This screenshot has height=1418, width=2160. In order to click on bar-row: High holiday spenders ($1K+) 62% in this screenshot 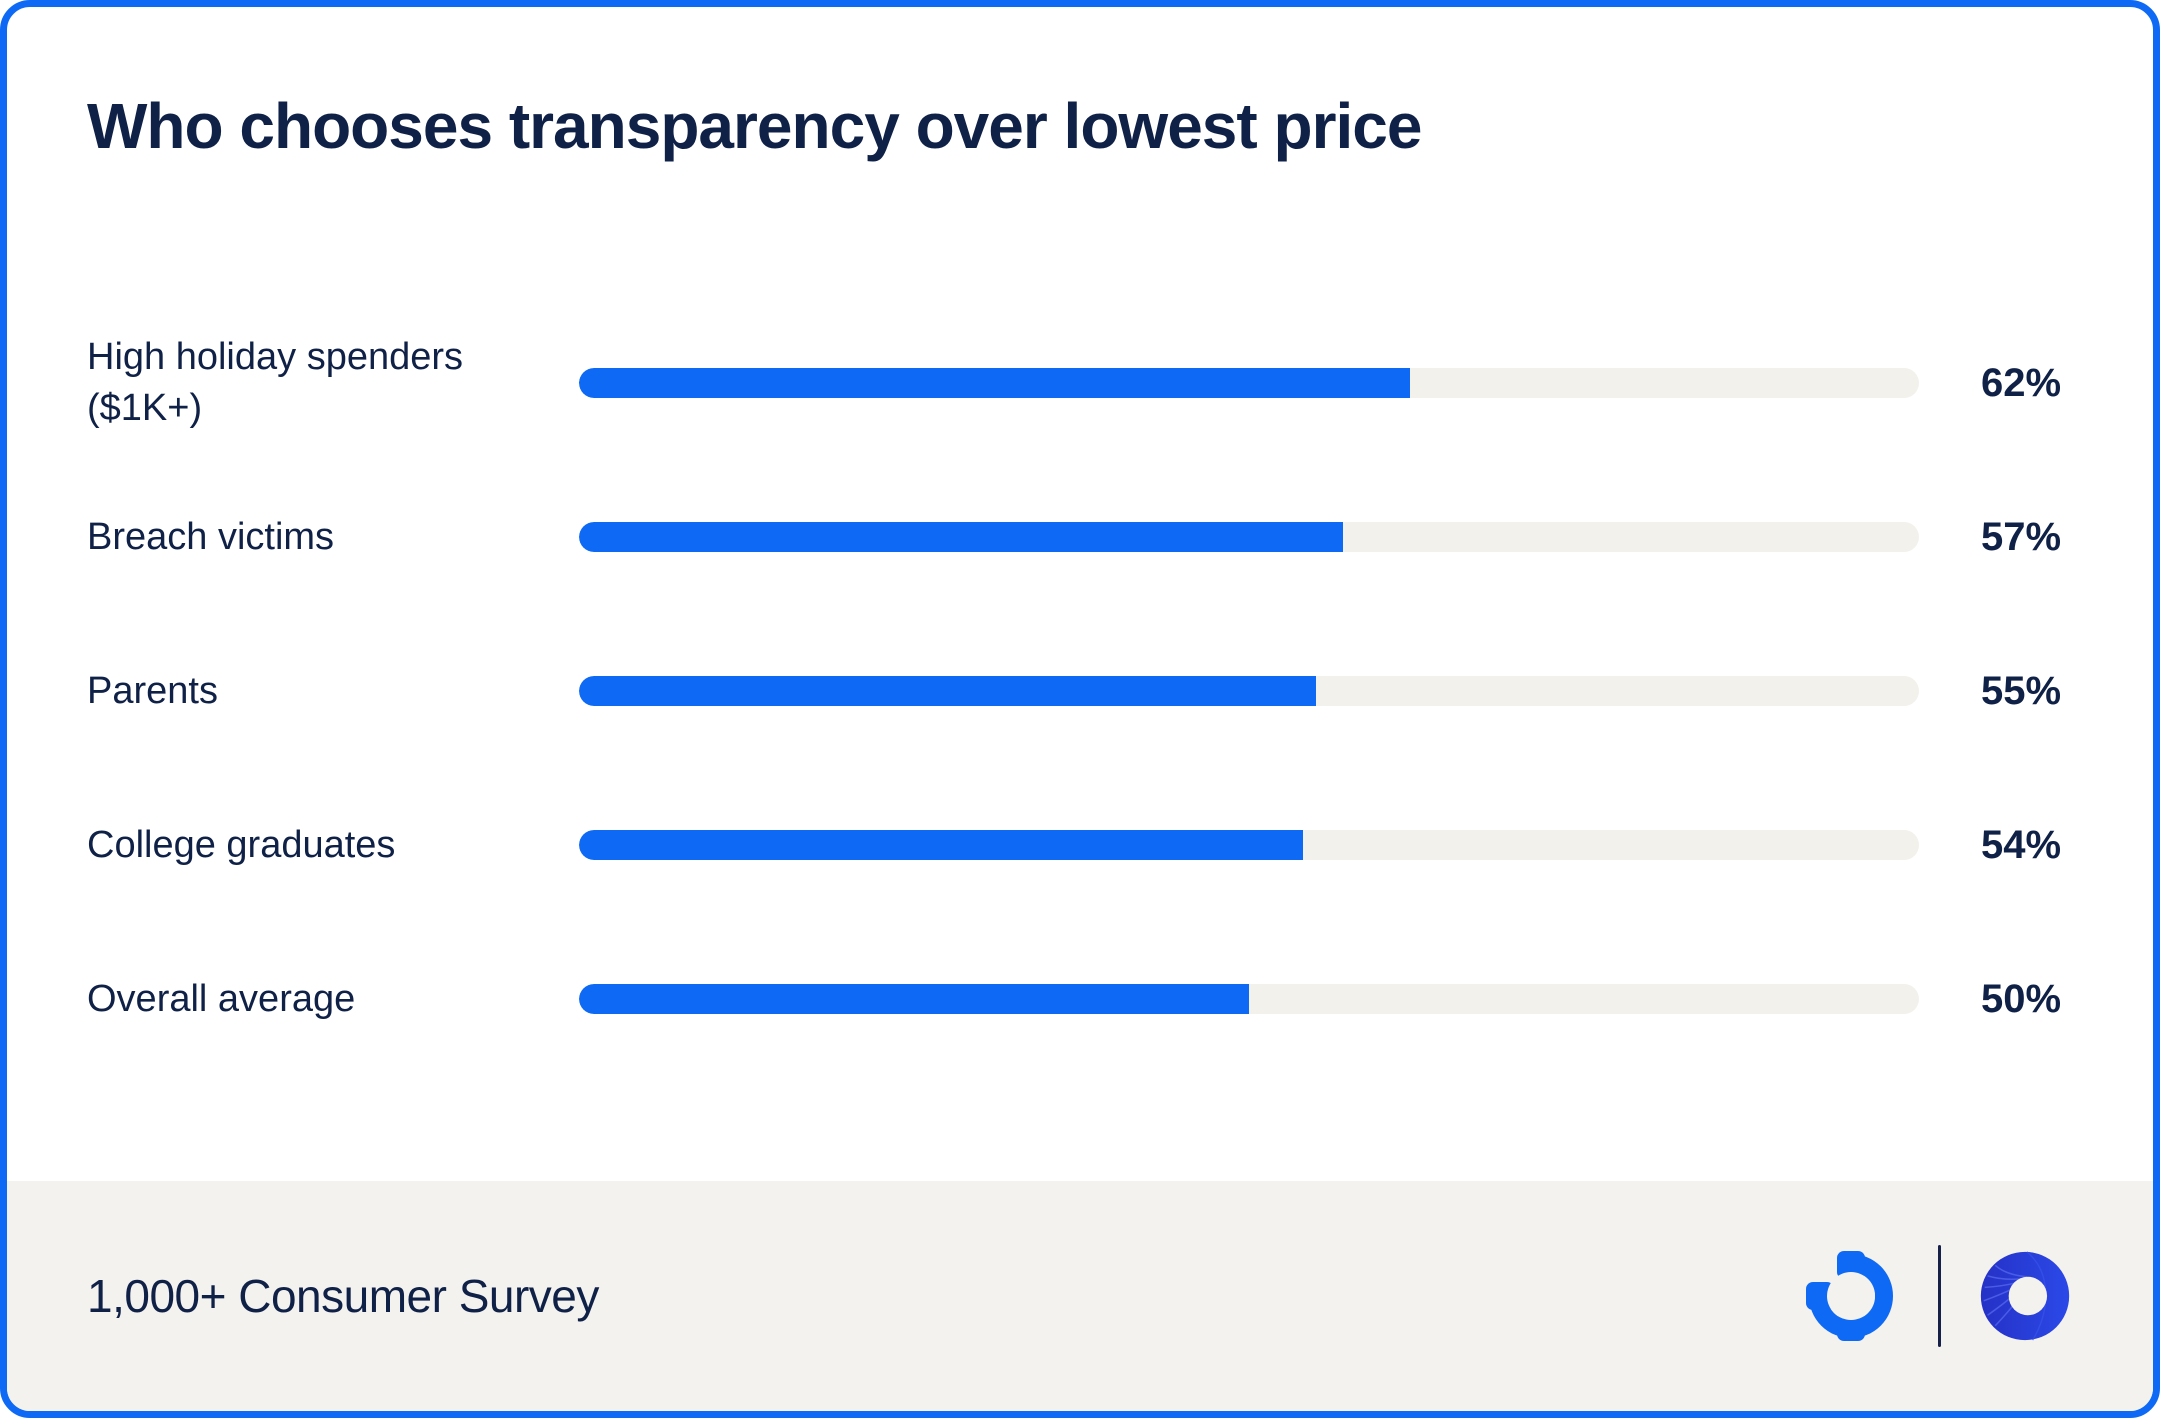, I will do `click(1080, 383)`.